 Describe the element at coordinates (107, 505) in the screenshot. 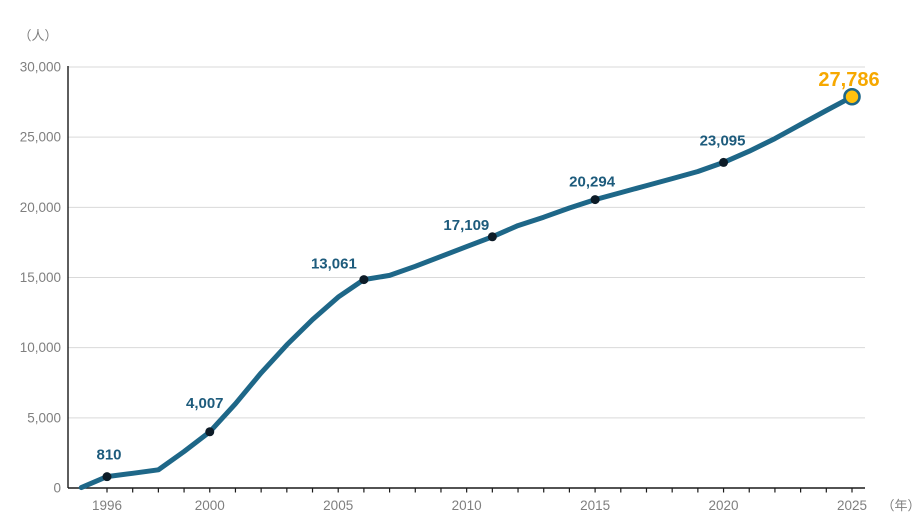

I see `x-tick-label: 1996` at that location.